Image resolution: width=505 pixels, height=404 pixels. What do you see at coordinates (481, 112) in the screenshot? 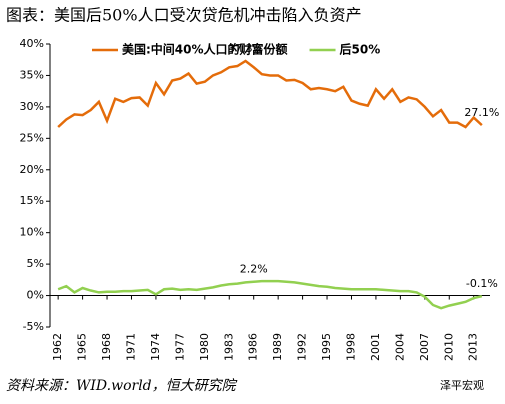
I see `data-label: 27.1%` at bounding box center [481, 112].